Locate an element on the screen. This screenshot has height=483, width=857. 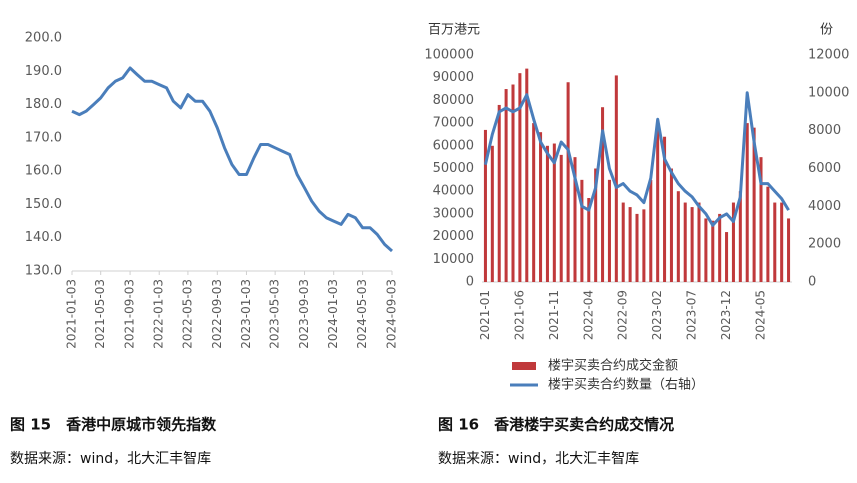
x-tick-label: 2022-09-03 is located at coordinates (217, 314).